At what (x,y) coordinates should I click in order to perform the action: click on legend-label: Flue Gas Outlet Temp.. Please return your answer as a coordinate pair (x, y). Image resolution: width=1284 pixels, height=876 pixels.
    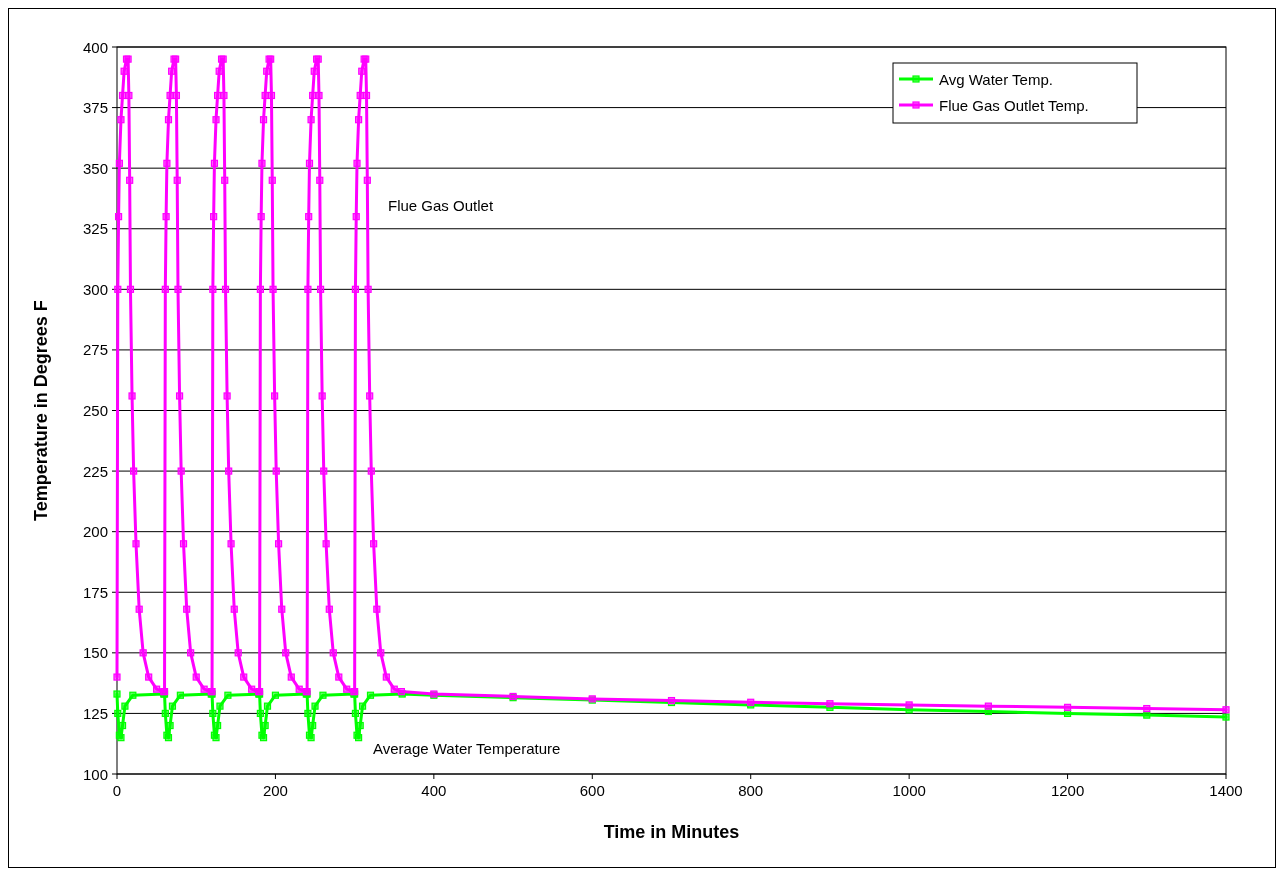
    Looking at the image, I should click on (1014, 105).